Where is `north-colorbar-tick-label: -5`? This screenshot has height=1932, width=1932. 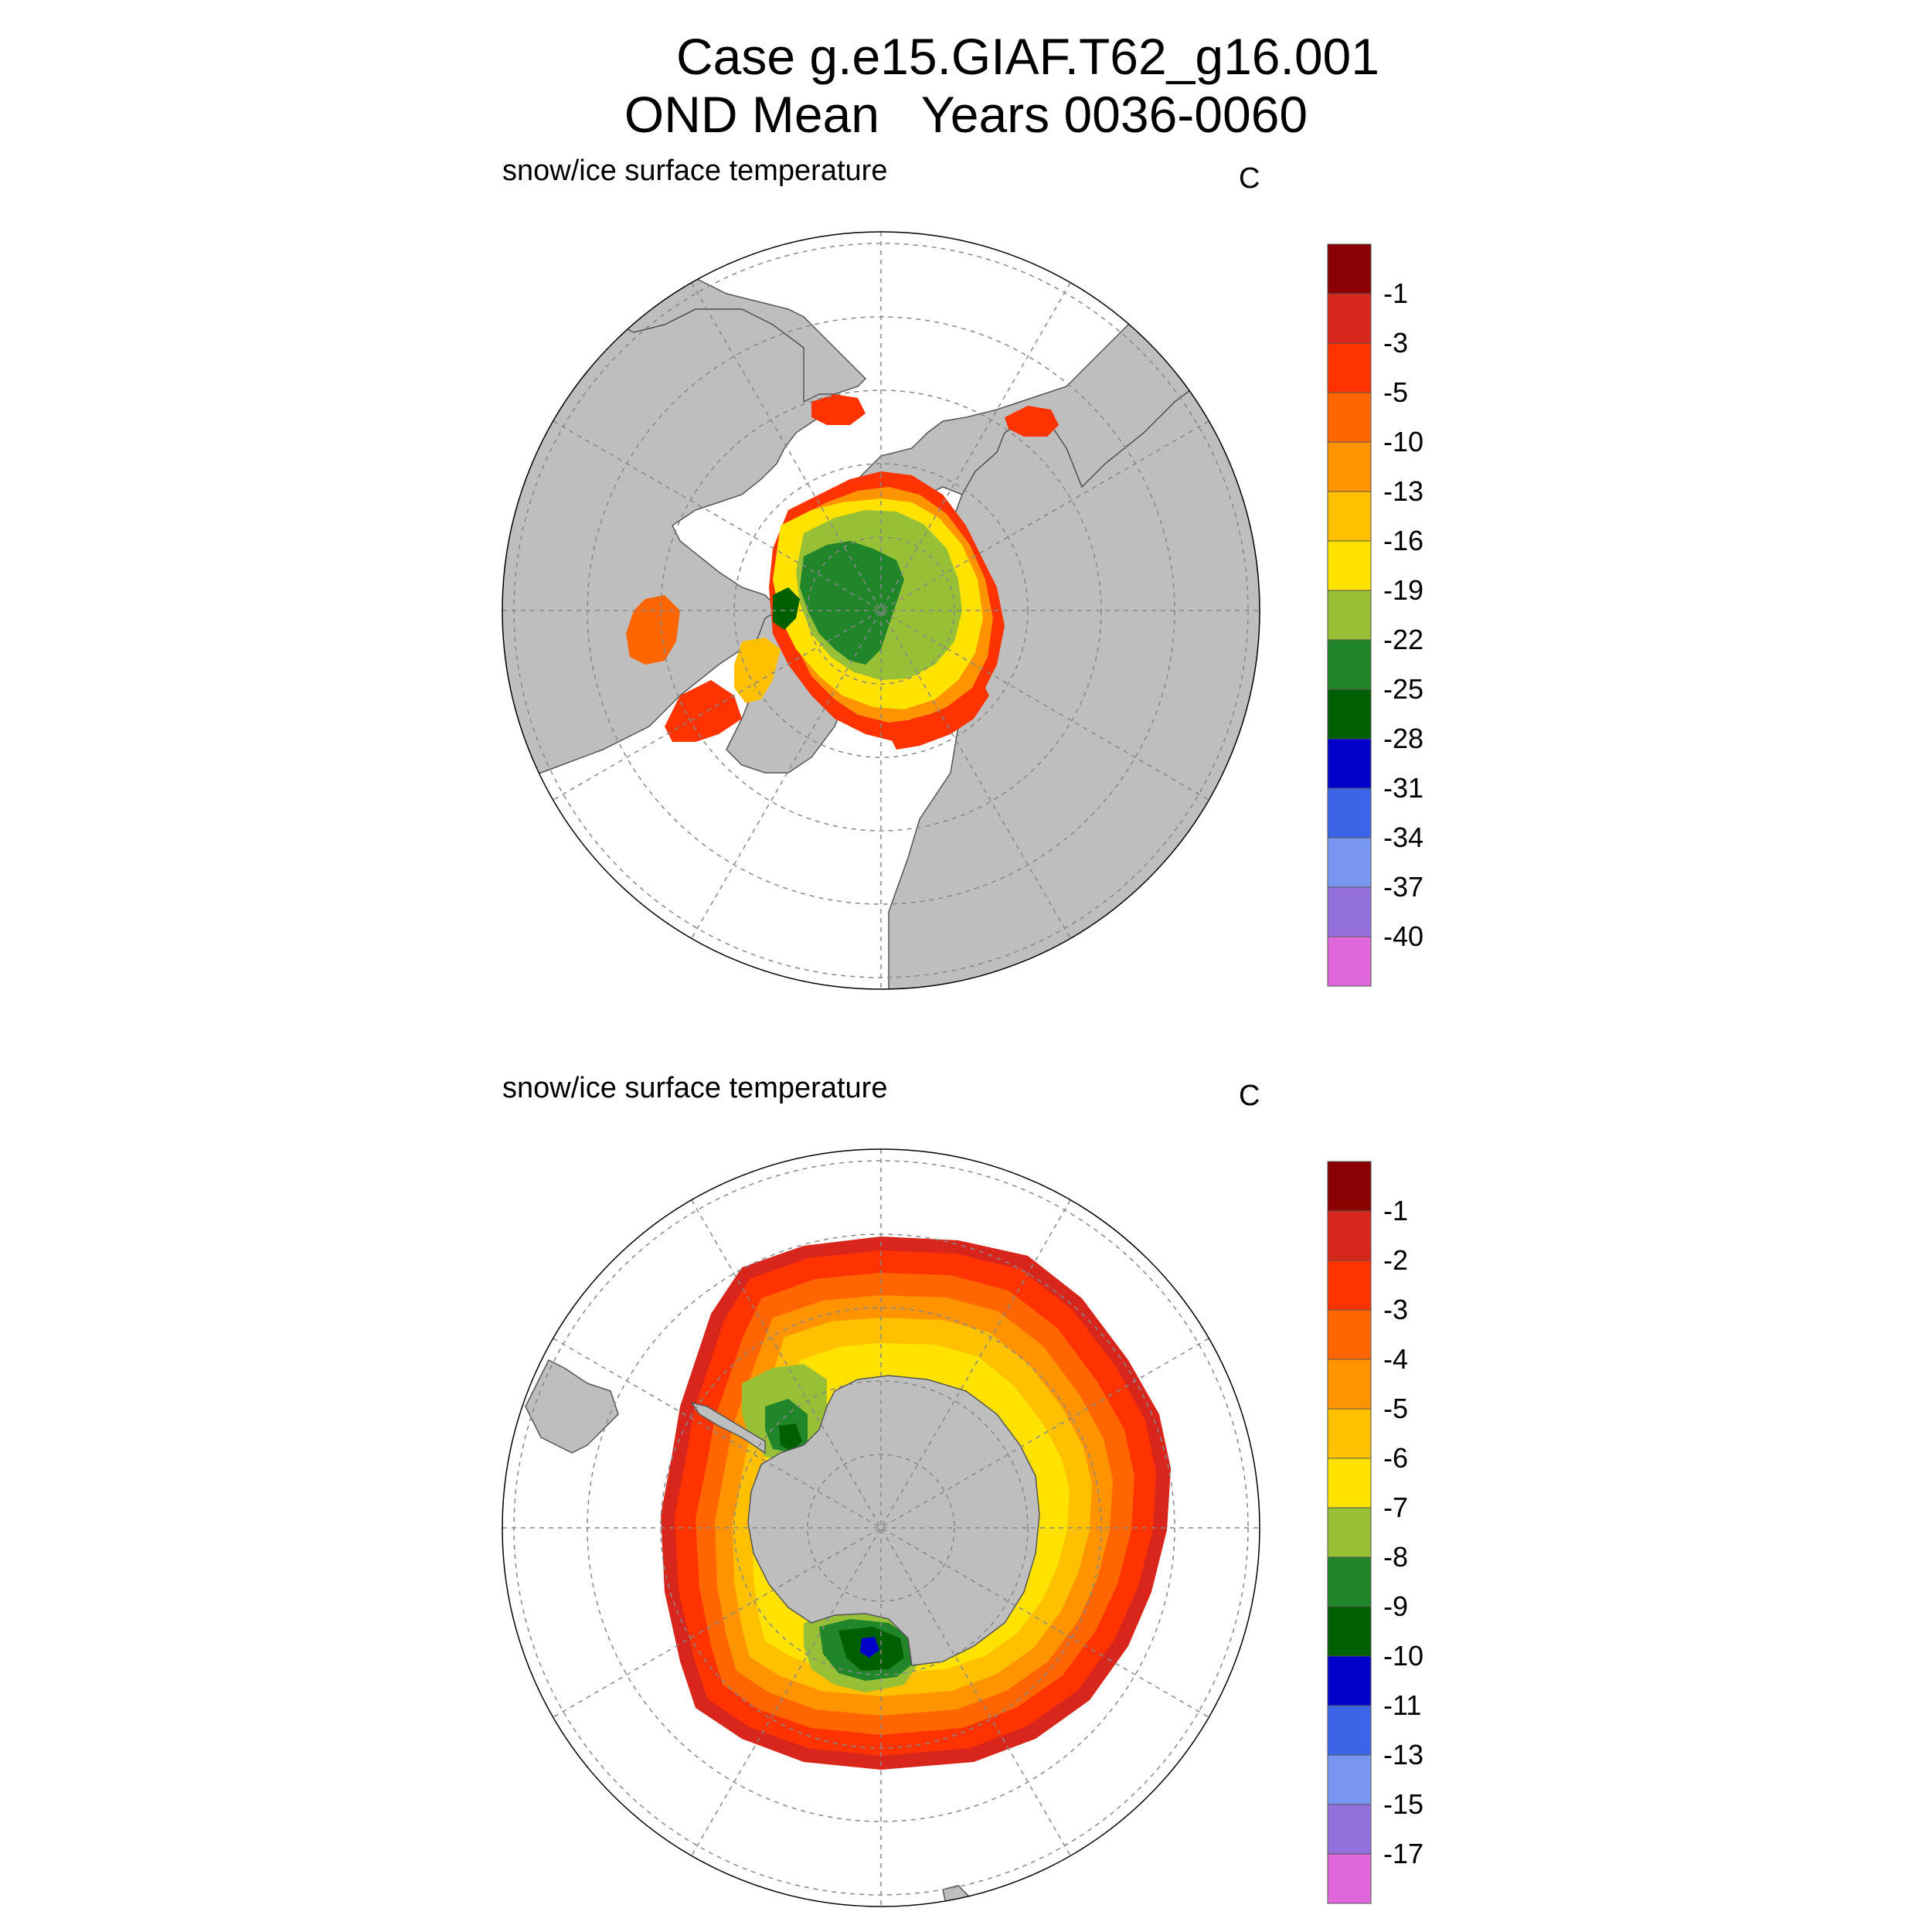
north-colorbar-tick-label: -5 is located at coordinates (1396, 392).